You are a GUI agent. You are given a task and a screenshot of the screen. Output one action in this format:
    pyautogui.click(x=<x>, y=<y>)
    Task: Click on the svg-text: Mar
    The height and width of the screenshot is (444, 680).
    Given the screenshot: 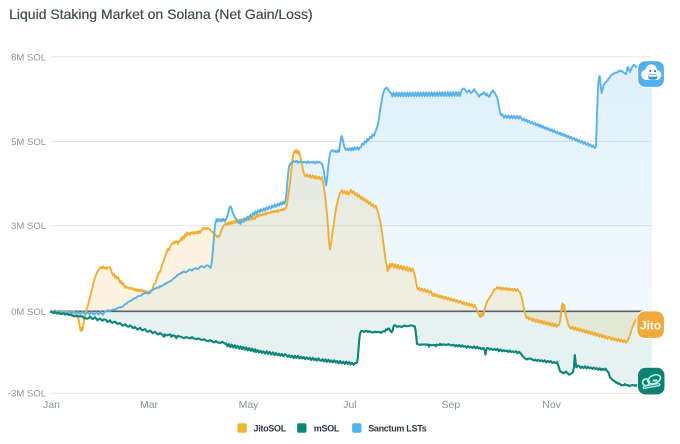 What is the action you would take?
    pyautogui.click(x=149, y=405)
    